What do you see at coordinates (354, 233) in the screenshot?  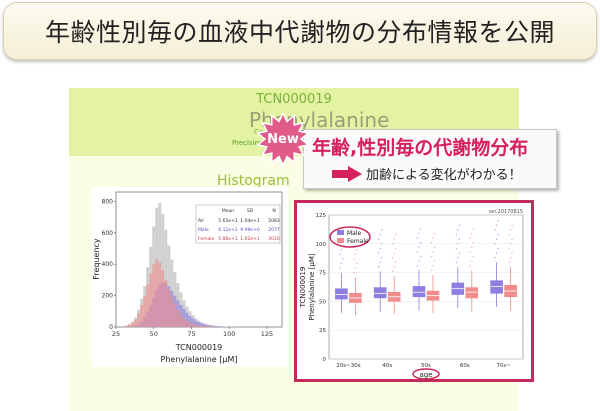 I see `legend-male-label: Male` at bounding box center [354, 233].